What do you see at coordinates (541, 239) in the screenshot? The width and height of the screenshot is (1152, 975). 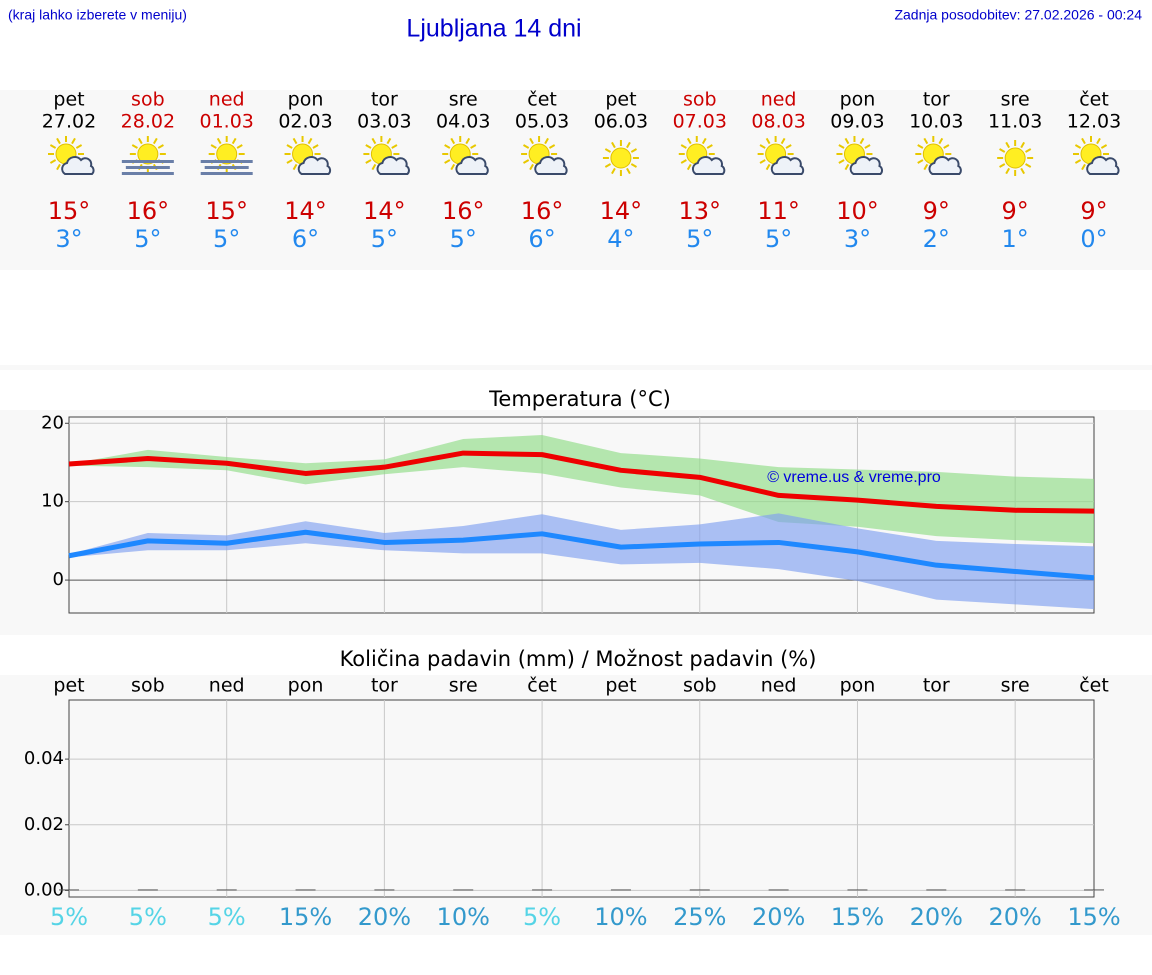 I see `min-temp: 6°` at bounding box center [541, 239].